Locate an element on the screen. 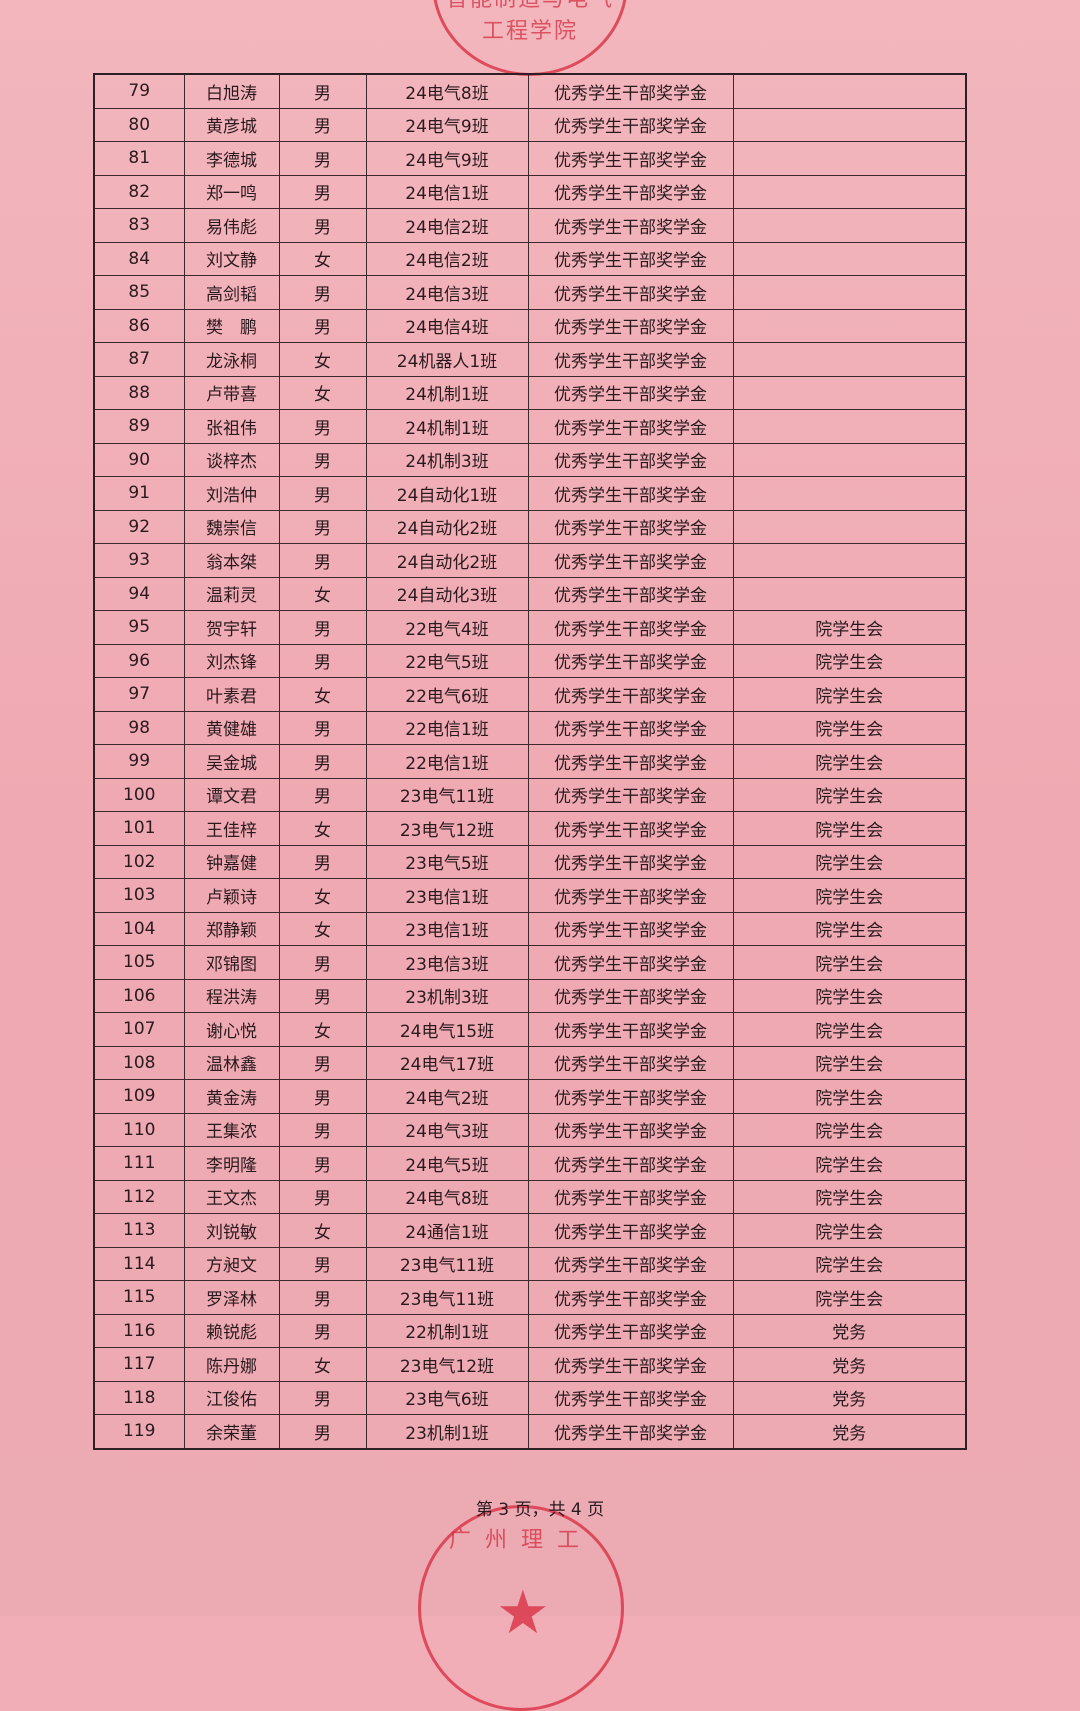  cell-name: 李明隆 is located at coordinates (231, 1163).